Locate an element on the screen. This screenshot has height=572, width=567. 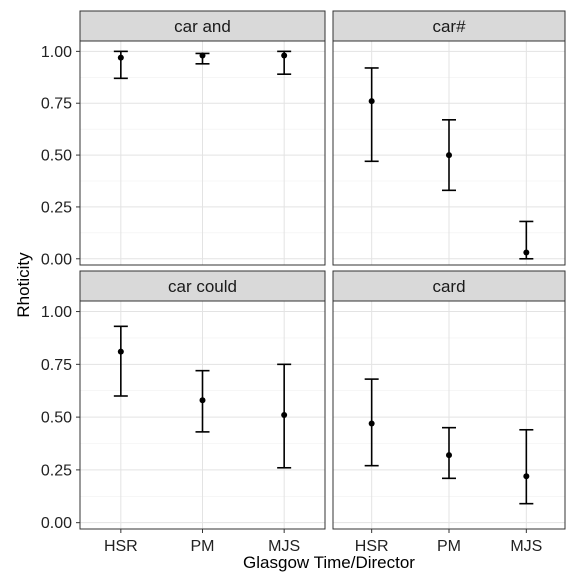
facet-strip-label: card is located at coordinates (448, 286).